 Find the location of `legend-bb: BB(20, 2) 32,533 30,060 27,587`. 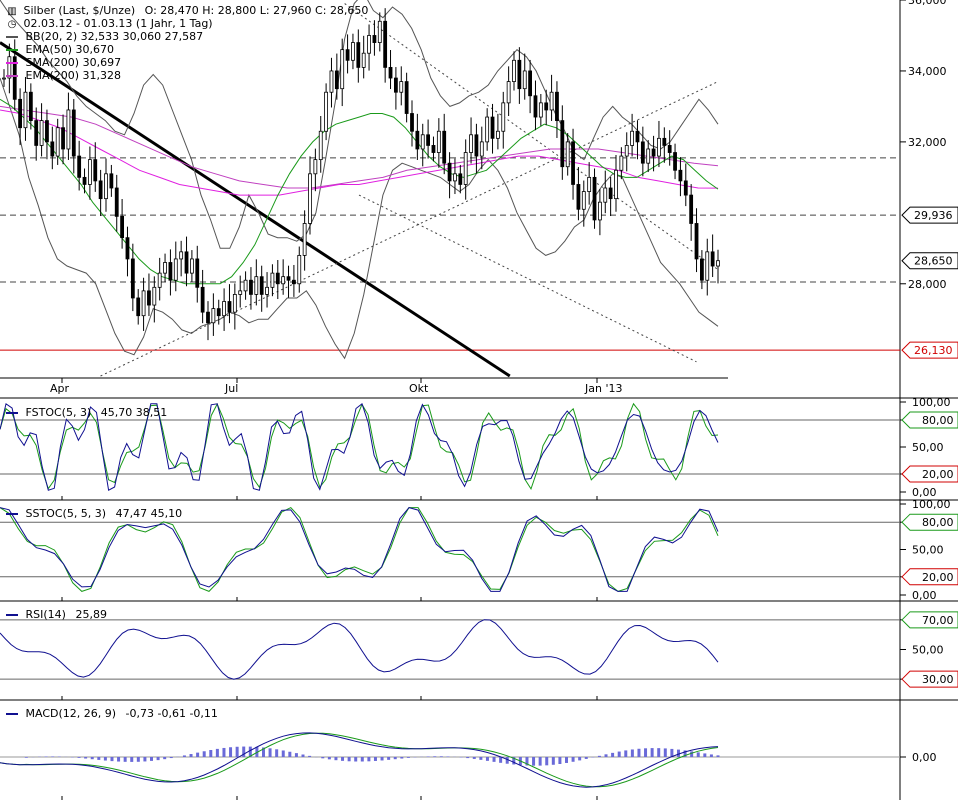

legend-bb: BB(20, 2) 32,533 30,060 27,587 is located at coordinates (187, 36).